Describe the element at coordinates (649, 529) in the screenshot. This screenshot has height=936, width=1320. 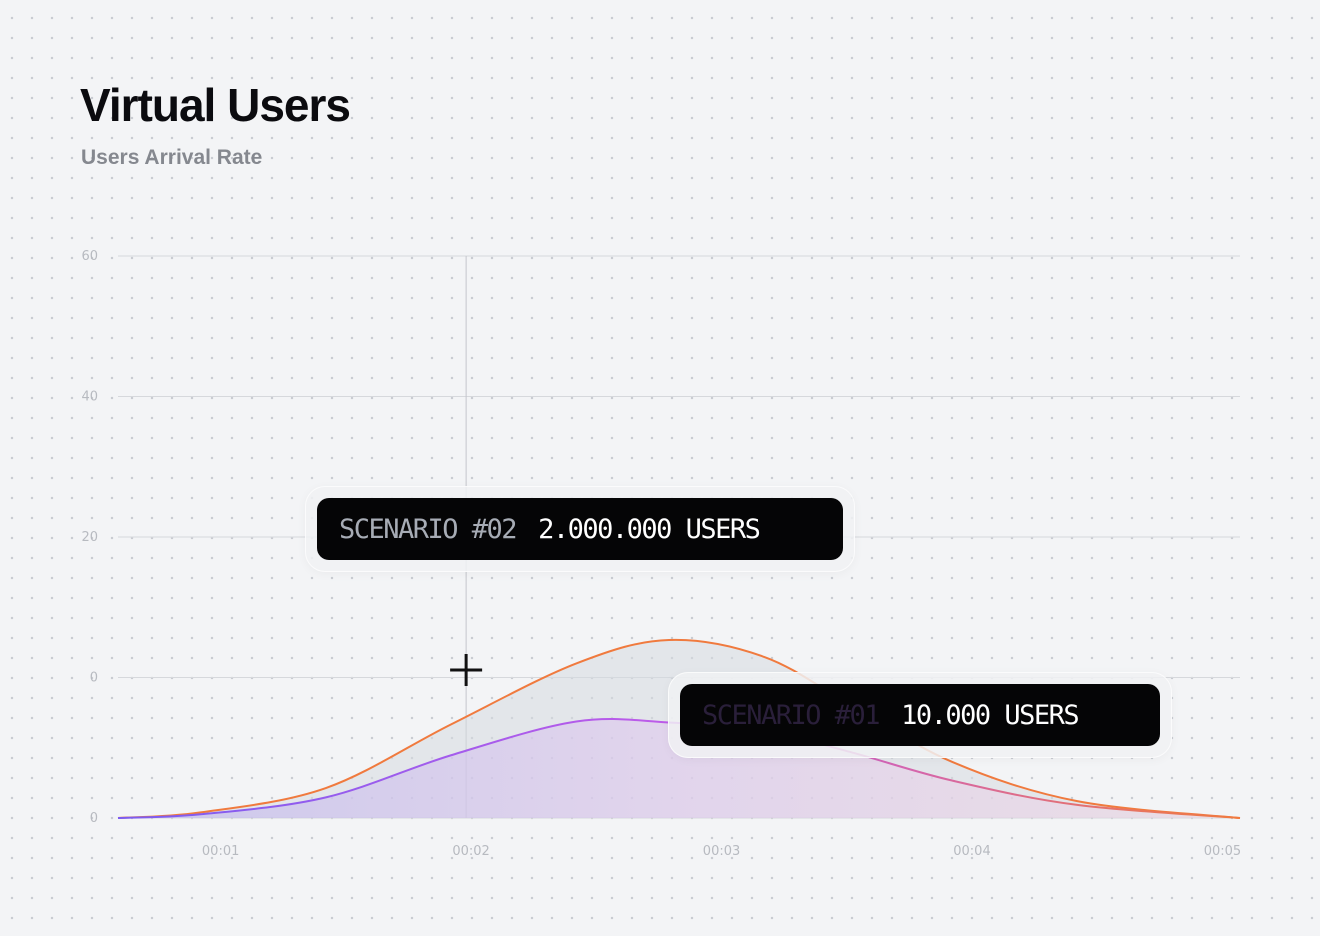
I see `tooltip-users-value: 2.000.000 USERS` at that location.